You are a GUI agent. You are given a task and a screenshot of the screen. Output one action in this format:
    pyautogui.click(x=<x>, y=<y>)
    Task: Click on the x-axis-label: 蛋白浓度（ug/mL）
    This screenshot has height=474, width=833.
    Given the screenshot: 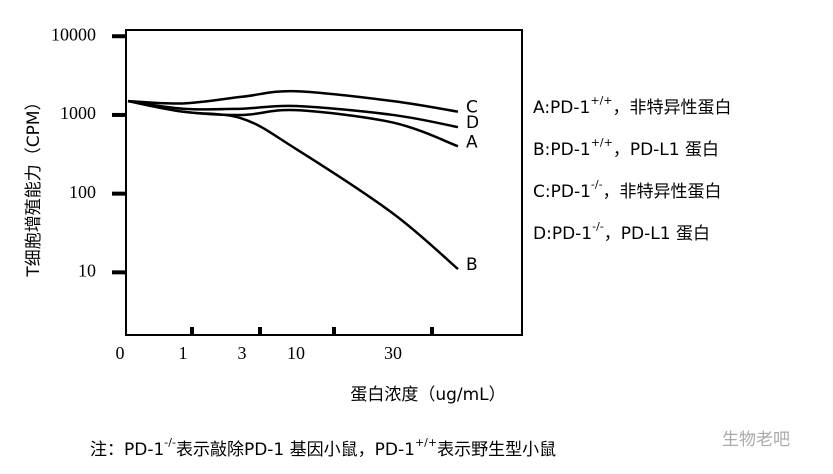 What is the action you would take?
    pyautogui.click(x=427, y=395)
    